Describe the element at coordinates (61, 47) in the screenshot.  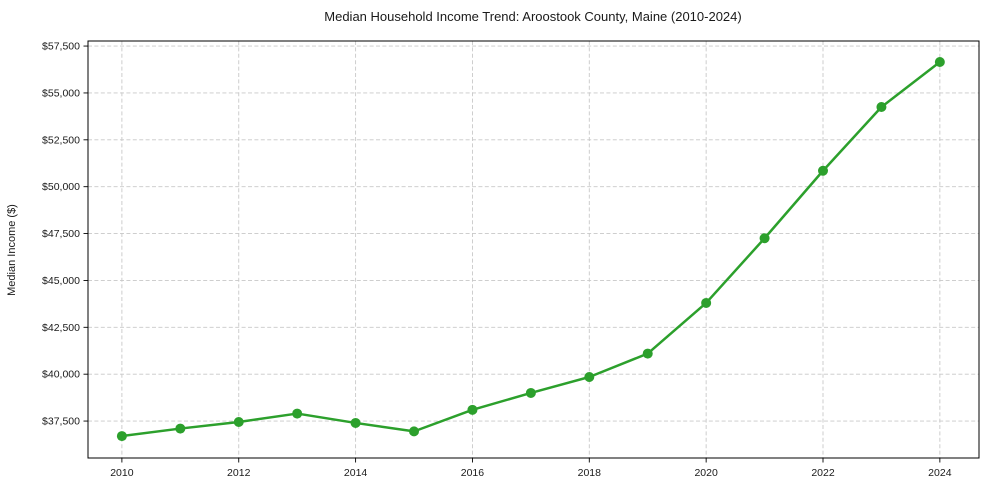
I see `y-tick-label: $57,500` at that location.